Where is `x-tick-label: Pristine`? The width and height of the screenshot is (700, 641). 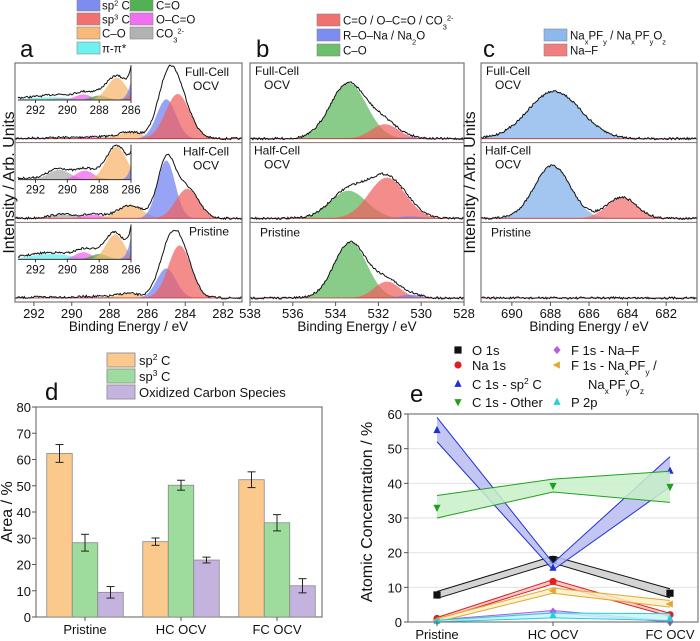
x-tick-label: Pristine is located at coordinates (84, 629).